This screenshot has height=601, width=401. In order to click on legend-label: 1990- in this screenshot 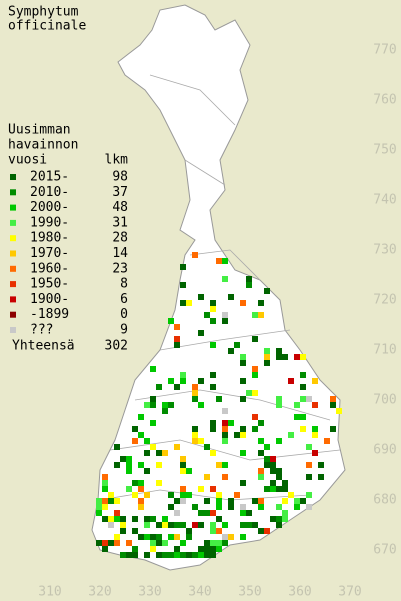, I will do `click(49, 222)`.